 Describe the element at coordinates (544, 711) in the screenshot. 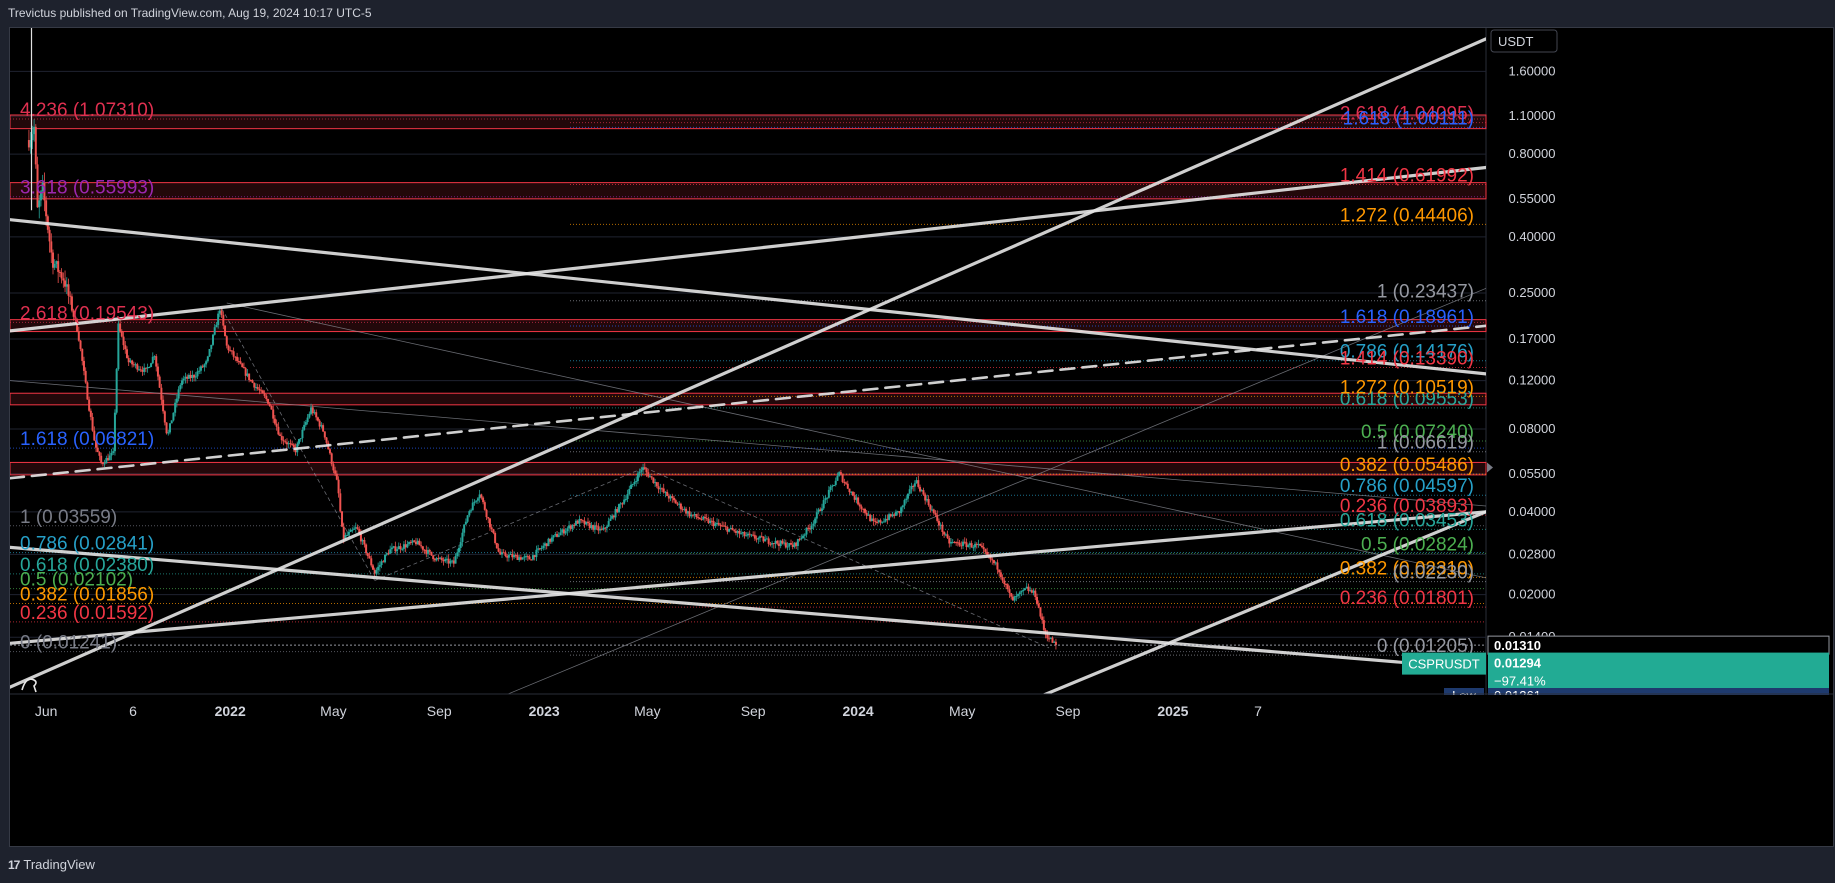

I see `x-tick-label: 2023` at that location.